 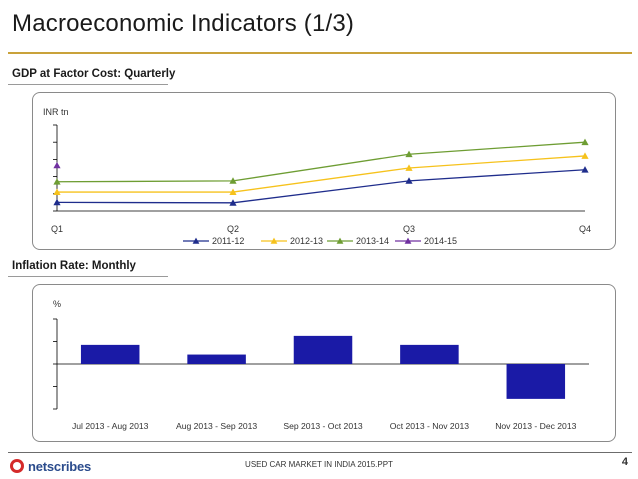 What do you see at coordinates (110, 426) in the screenshot?
I see `inflation-x-tick-label: Jul 2013 - Aug 2013` at bounding box center [110, 426].